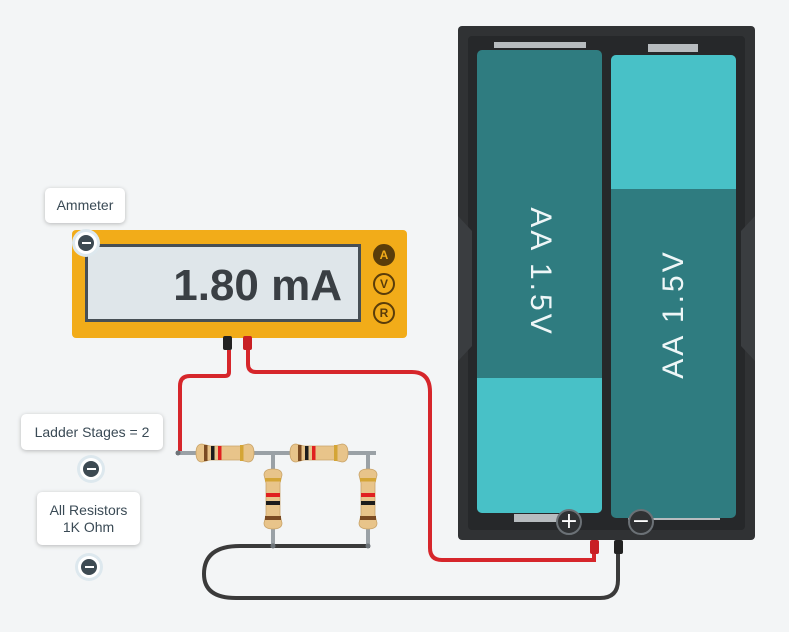  I want to click on battery-cell-2: AA 1.5V, so click(673, 286).